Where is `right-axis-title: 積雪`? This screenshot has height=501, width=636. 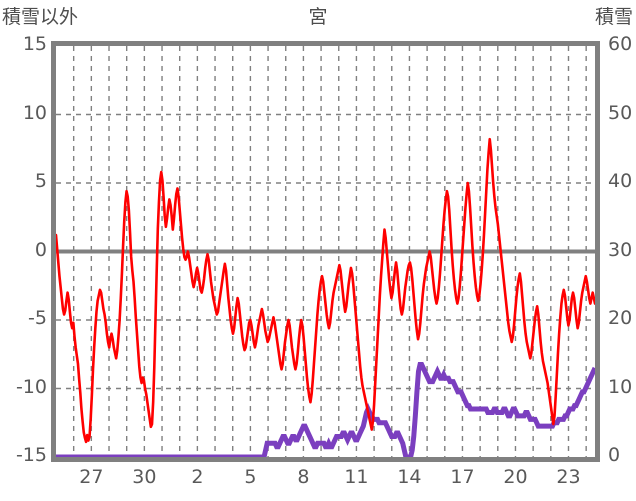
right-axis-title: 積雪 is located at coordinates (613, 17).